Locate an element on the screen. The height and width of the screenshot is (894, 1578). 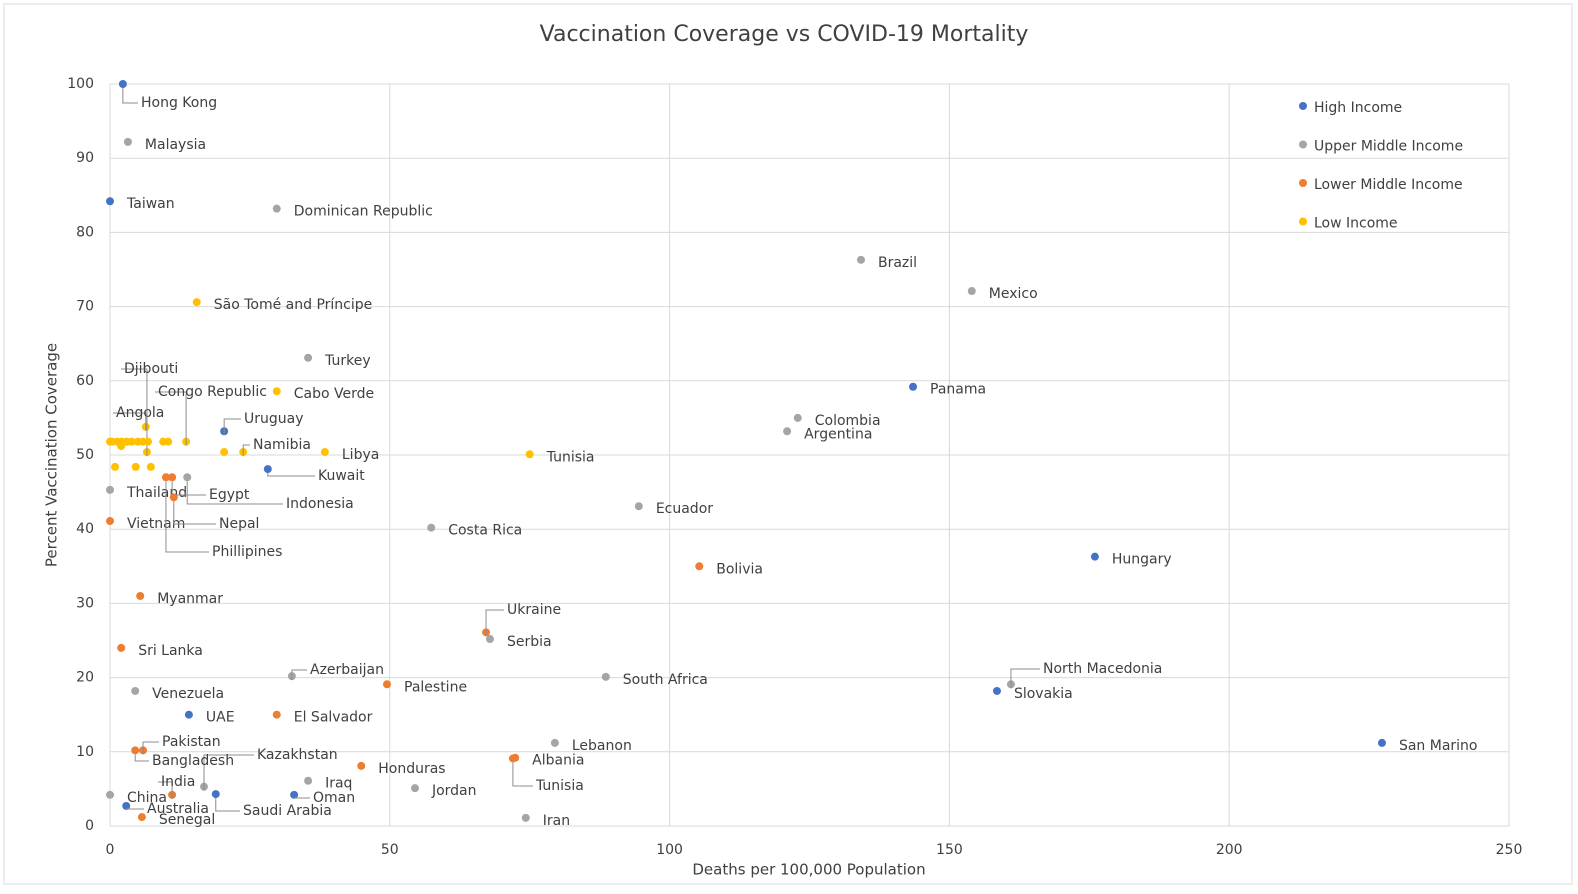
y-tick-label: 80 is located at coordinates (85, 232).